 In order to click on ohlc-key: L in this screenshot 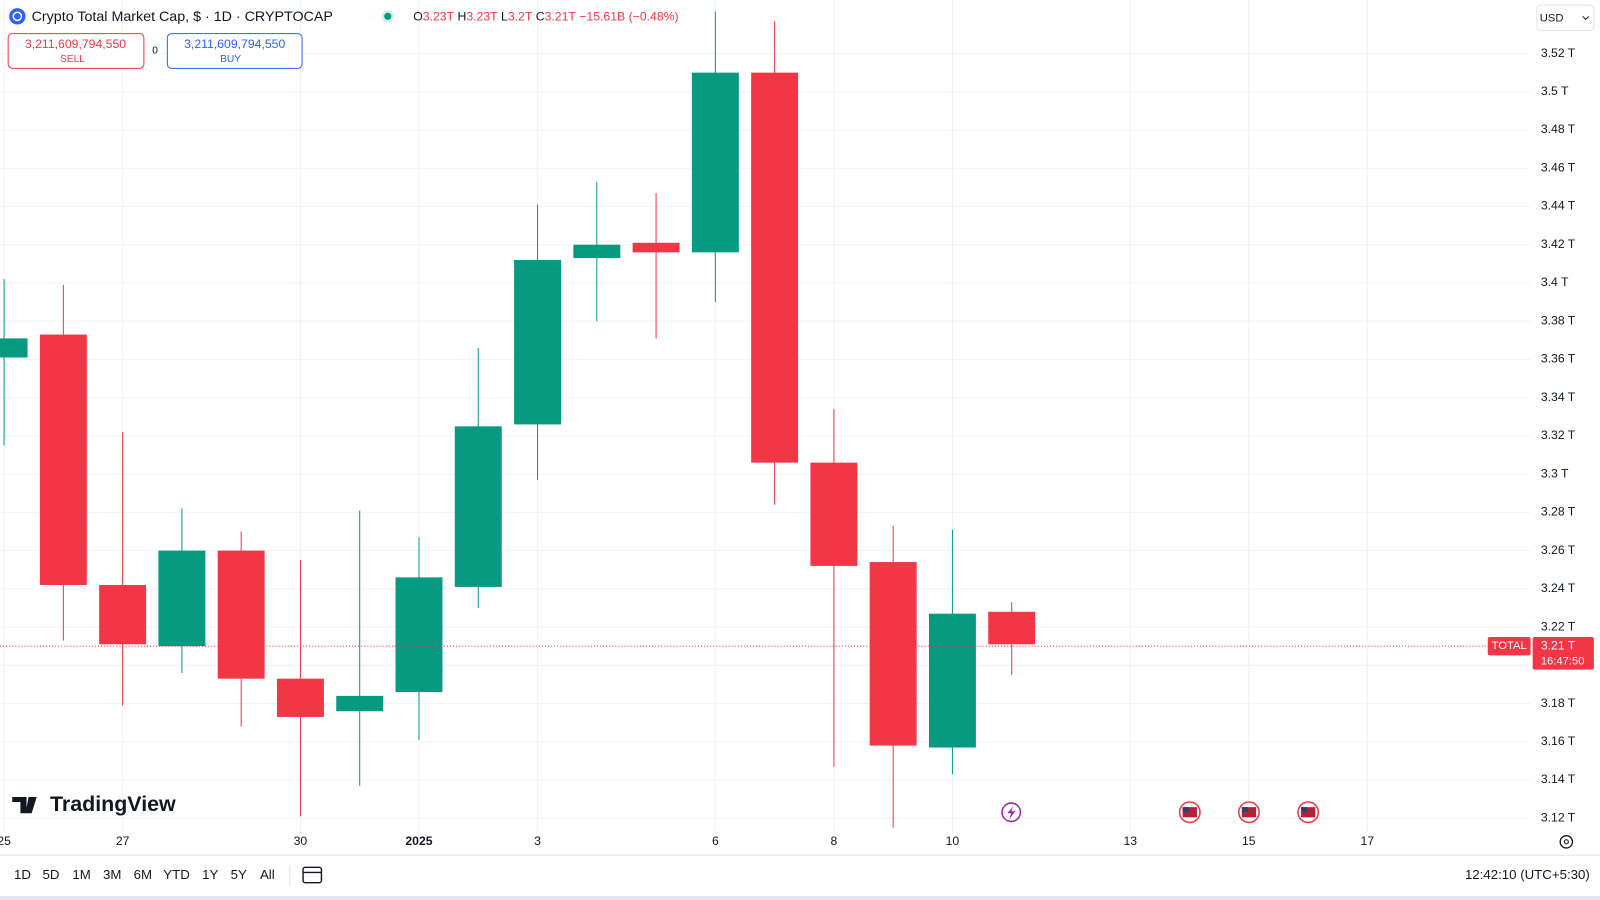, I will do `click(504, 17)`.